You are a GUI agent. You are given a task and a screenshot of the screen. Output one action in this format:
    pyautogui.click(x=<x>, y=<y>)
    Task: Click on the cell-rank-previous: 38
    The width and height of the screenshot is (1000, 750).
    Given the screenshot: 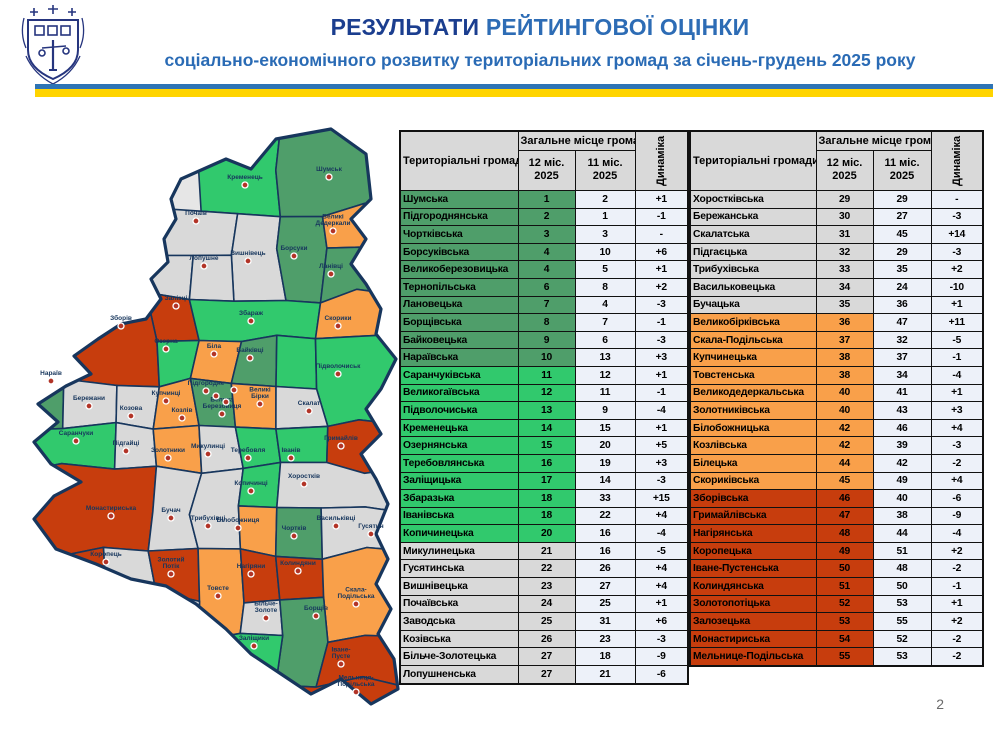 What is the action you would take?
    pyautogui.click(x=902, y=516)
    